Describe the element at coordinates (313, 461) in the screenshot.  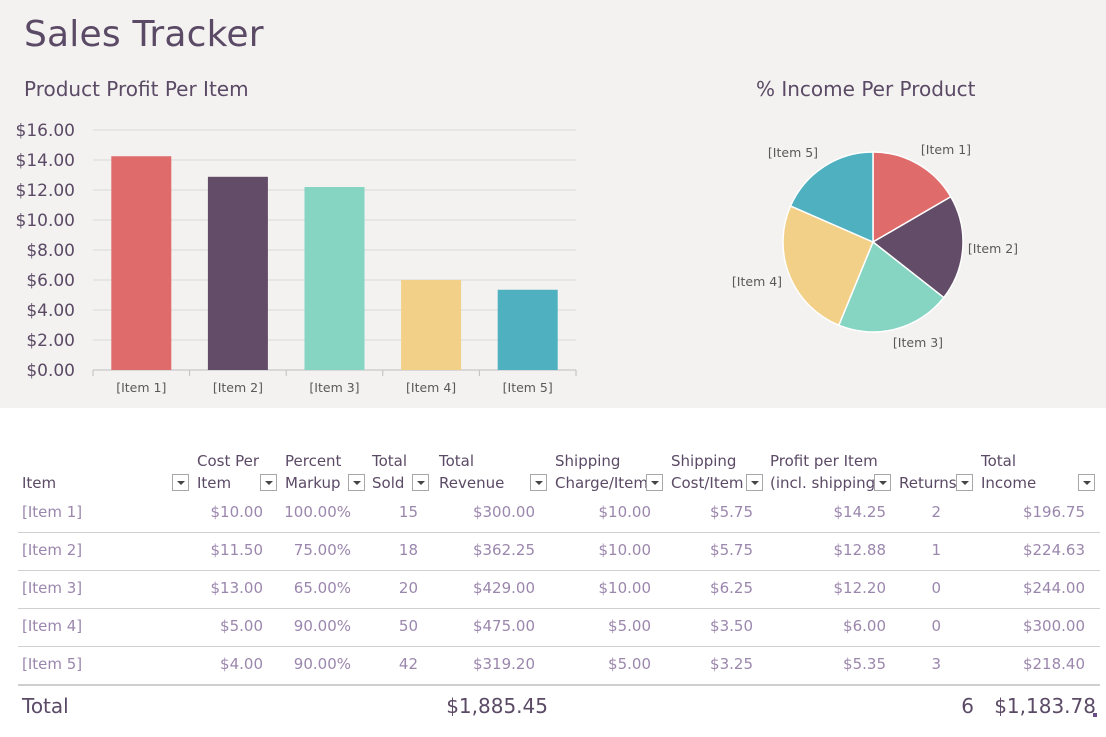
I see `column-header-line1: Percent` at that location.